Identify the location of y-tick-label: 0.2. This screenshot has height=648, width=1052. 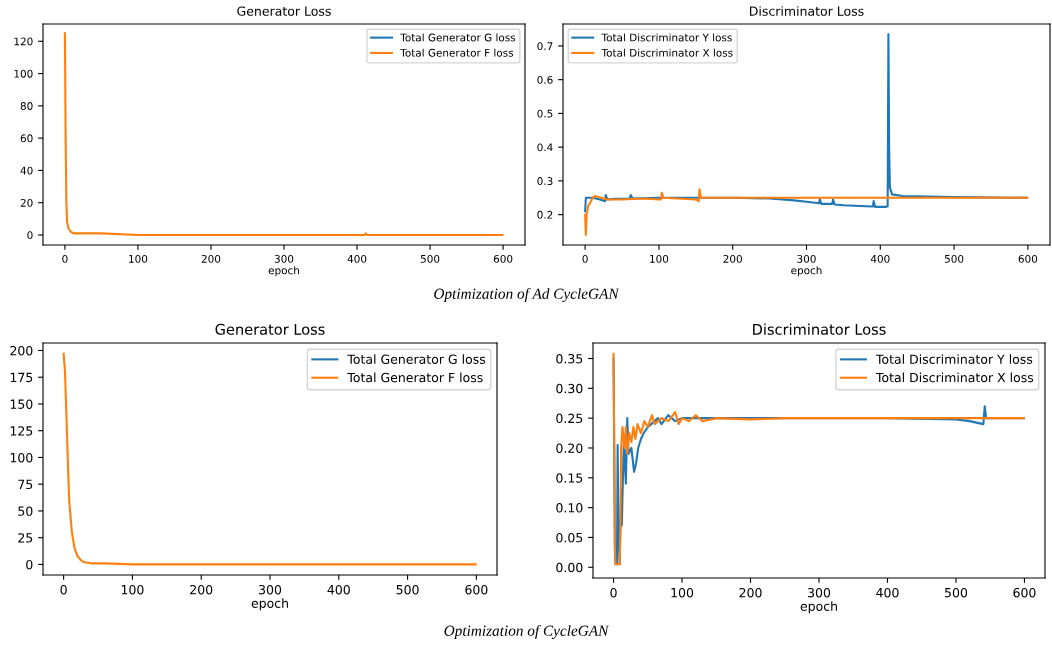
(545, 214).